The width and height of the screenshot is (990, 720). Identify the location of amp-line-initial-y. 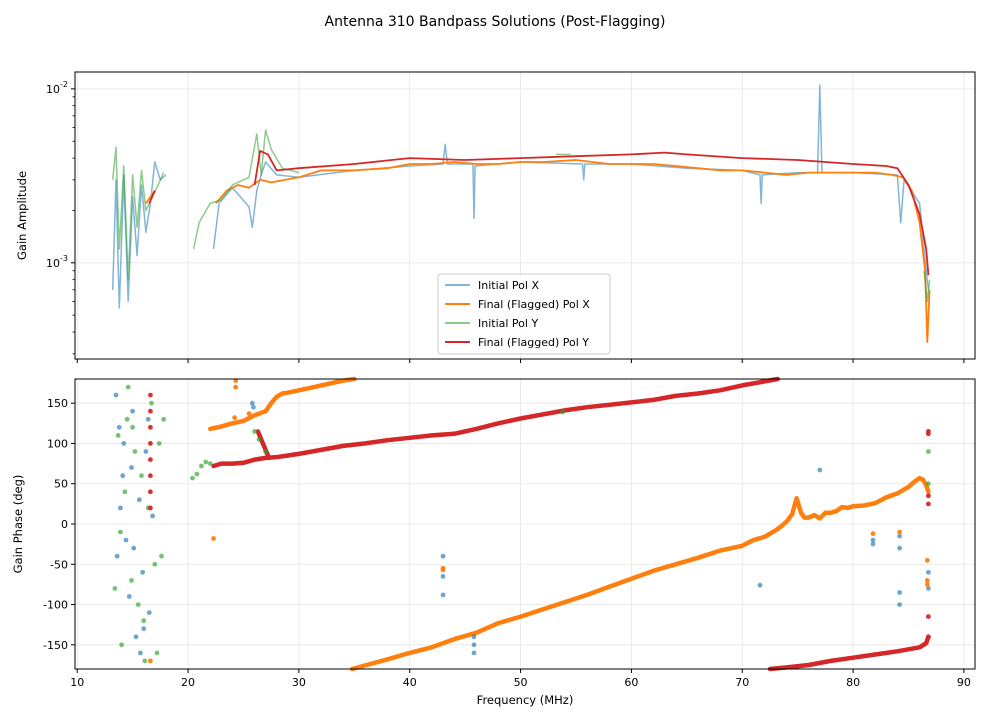
(927, 286).